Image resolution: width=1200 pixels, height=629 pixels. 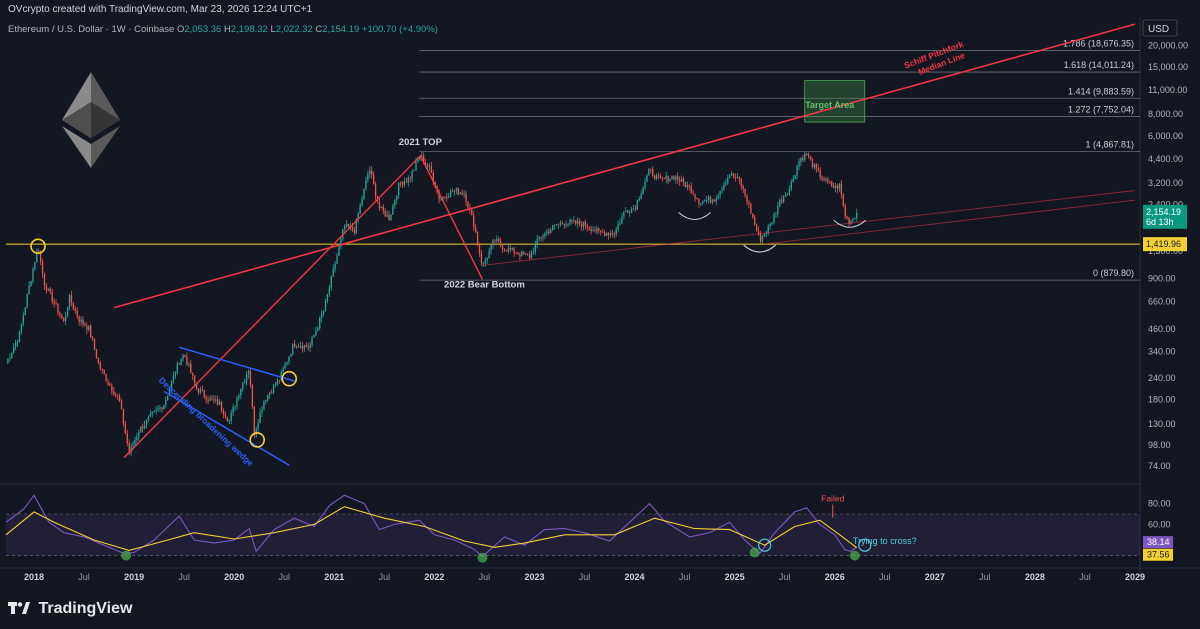 What do you see at coordinates (1162, 278) in the screenshot?
I see `price-tick-label: 900.00` at bounding box center [1162, 278].